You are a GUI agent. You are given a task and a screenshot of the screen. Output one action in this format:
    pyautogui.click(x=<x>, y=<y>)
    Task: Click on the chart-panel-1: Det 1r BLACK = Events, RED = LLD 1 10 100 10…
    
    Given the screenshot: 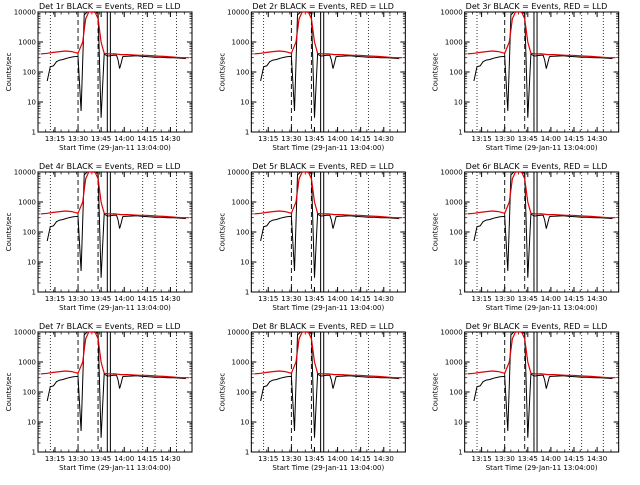 What is the action you would take?
    pyautogui.click(x=99, y=77)
    